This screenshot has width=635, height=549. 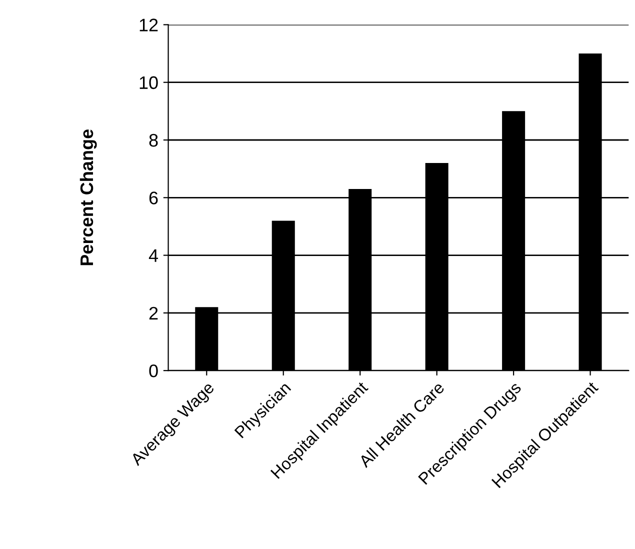 I want to click on y-tick-label: 0, so click(x=153, y=371).